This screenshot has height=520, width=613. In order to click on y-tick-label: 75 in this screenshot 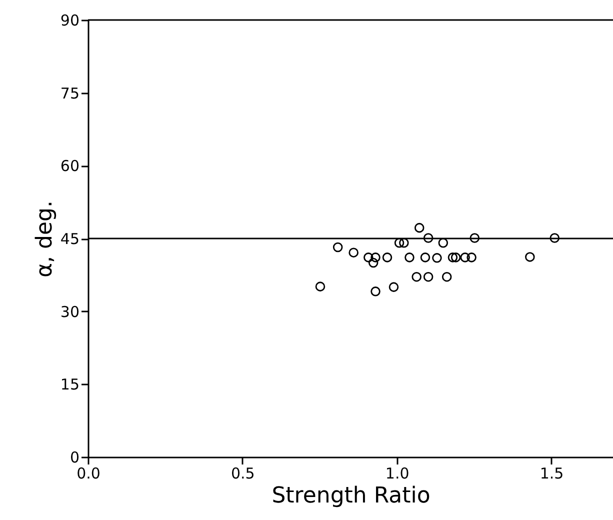, I will do `click(70, 93)`.